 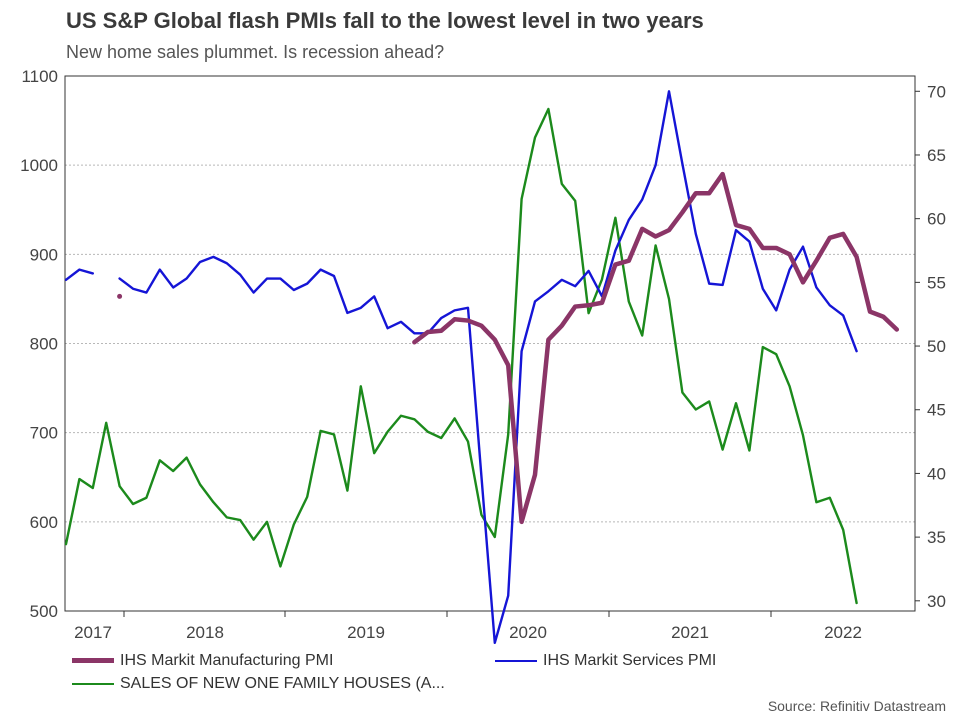 What do you see at coordinates (468, 626) in the screenshot?
I see `x-axis: 2017 2018 2019 2020 2021 2022` at bounding box center [468, 626].